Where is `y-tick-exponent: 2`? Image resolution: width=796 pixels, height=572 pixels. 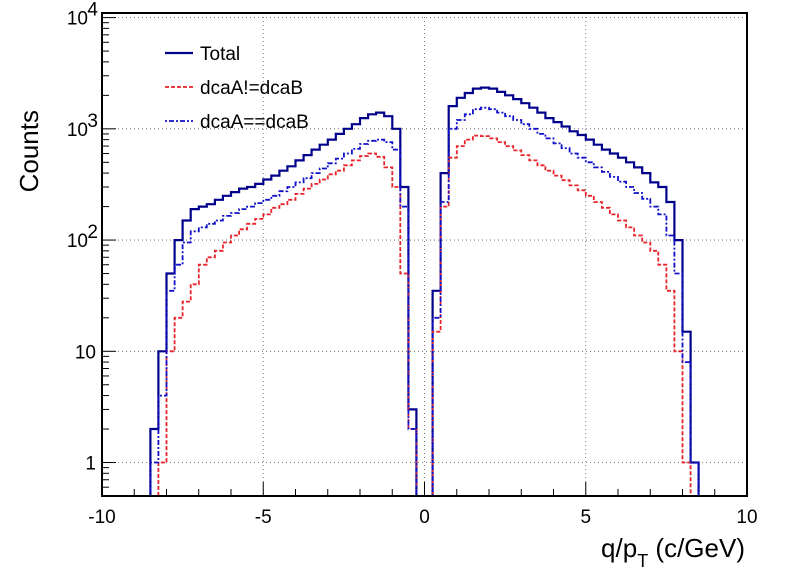 y-tick-exponent: 2 is located at coordinates (92, 232).